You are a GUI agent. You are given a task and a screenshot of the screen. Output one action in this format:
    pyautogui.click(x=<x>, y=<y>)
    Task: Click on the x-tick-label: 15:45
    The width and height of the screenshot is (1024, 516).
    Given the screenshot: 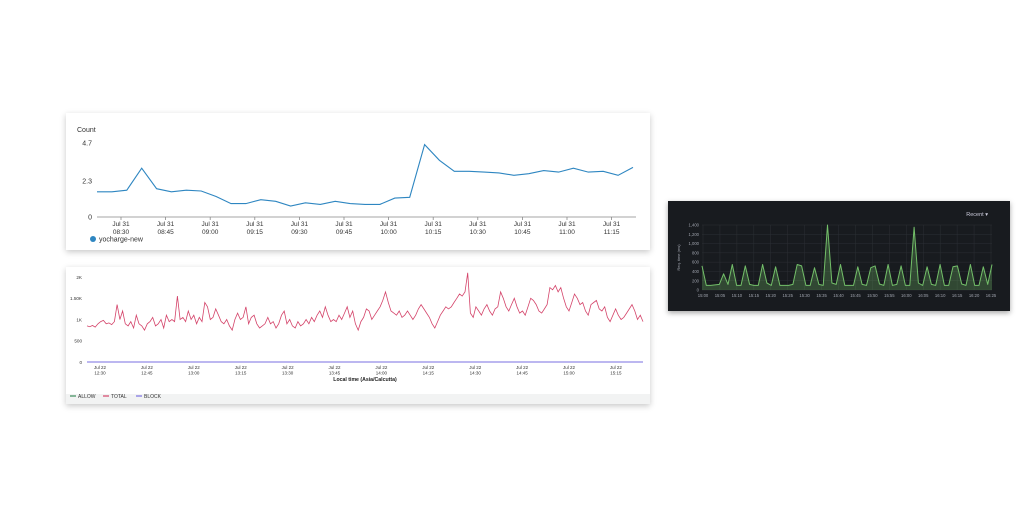 What is the action you would take?
    pyautogui.click(x=855, y=295)
    